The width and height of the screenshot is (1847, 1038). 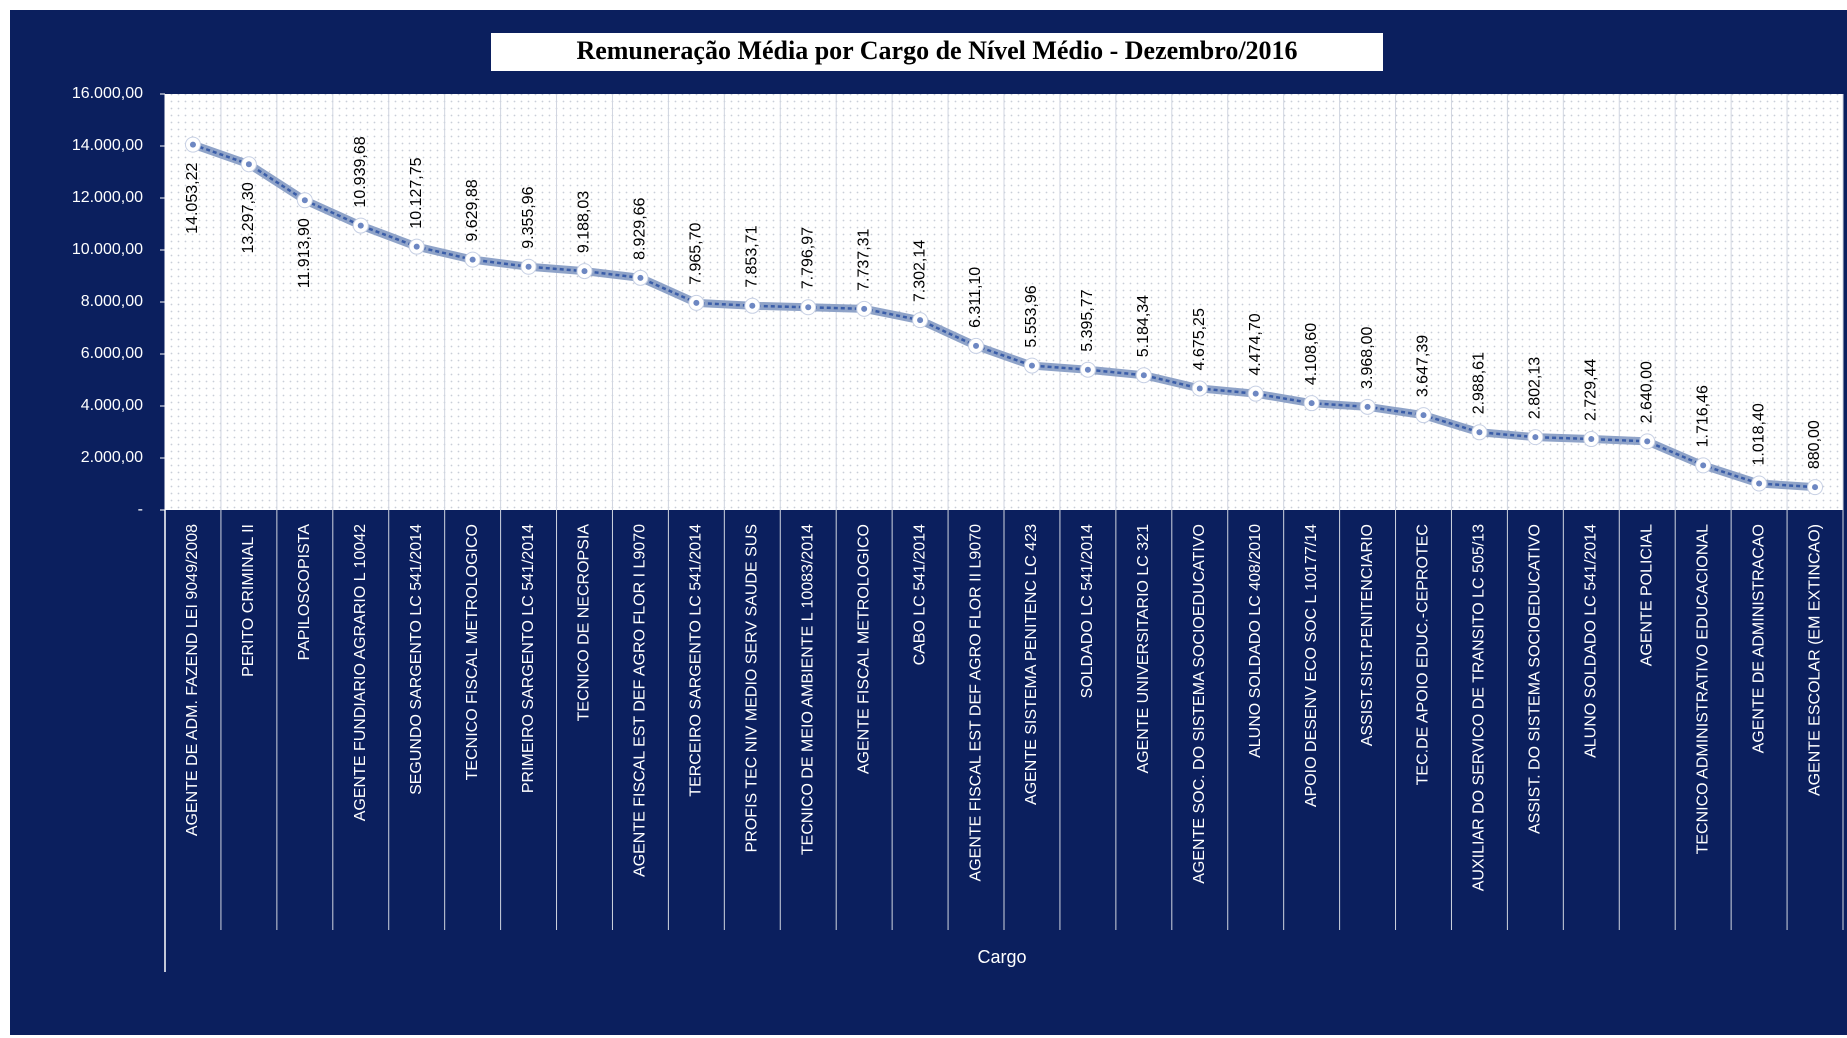 What do you see at coordinates (192, 198) in the screenshot?
I see `data-label: 14.053,22` at bounding box center [192, 198].